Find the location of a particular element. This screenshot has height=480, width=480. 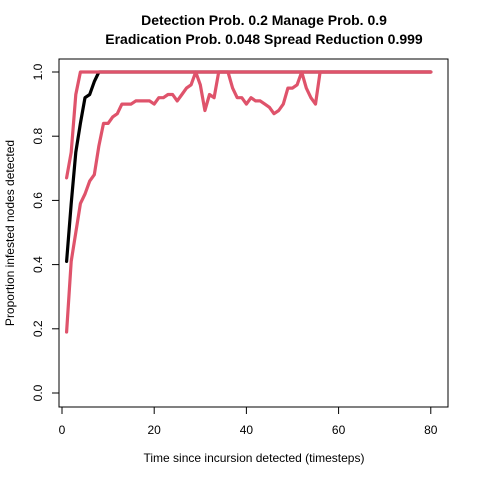

y-tick-label: 1.0 is located at coordinates (38, 71).